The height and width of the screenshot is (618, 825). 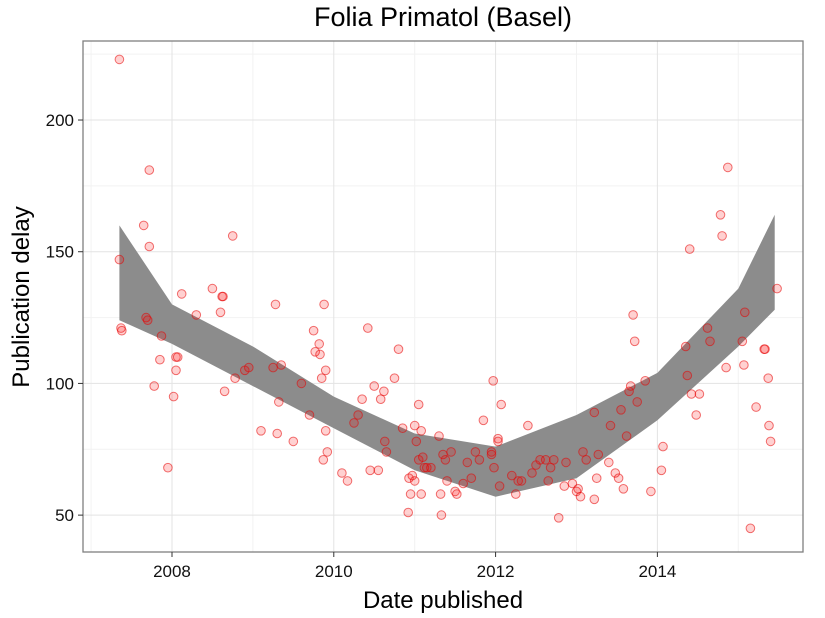 What do you see at coordinates (64, 515) in the screenshot?
I see `y-tick-label: 50` at bounding box center [64, 515].